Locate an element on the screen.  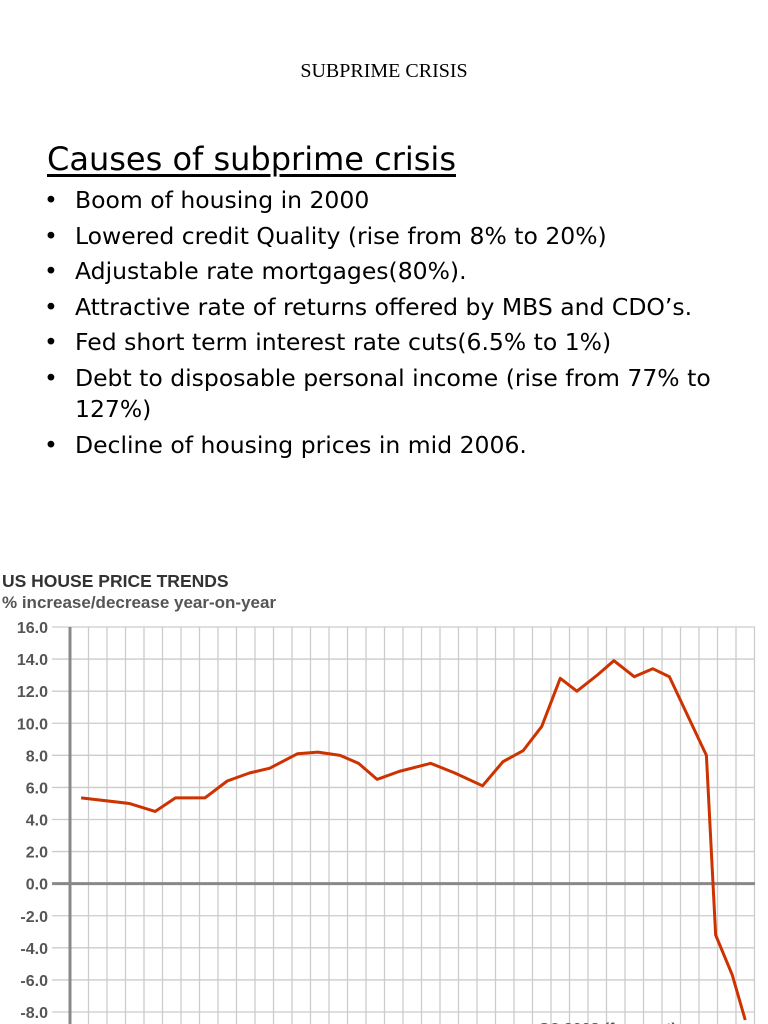
y-tick-label: 6.0 is located at coordinates (37, 788).